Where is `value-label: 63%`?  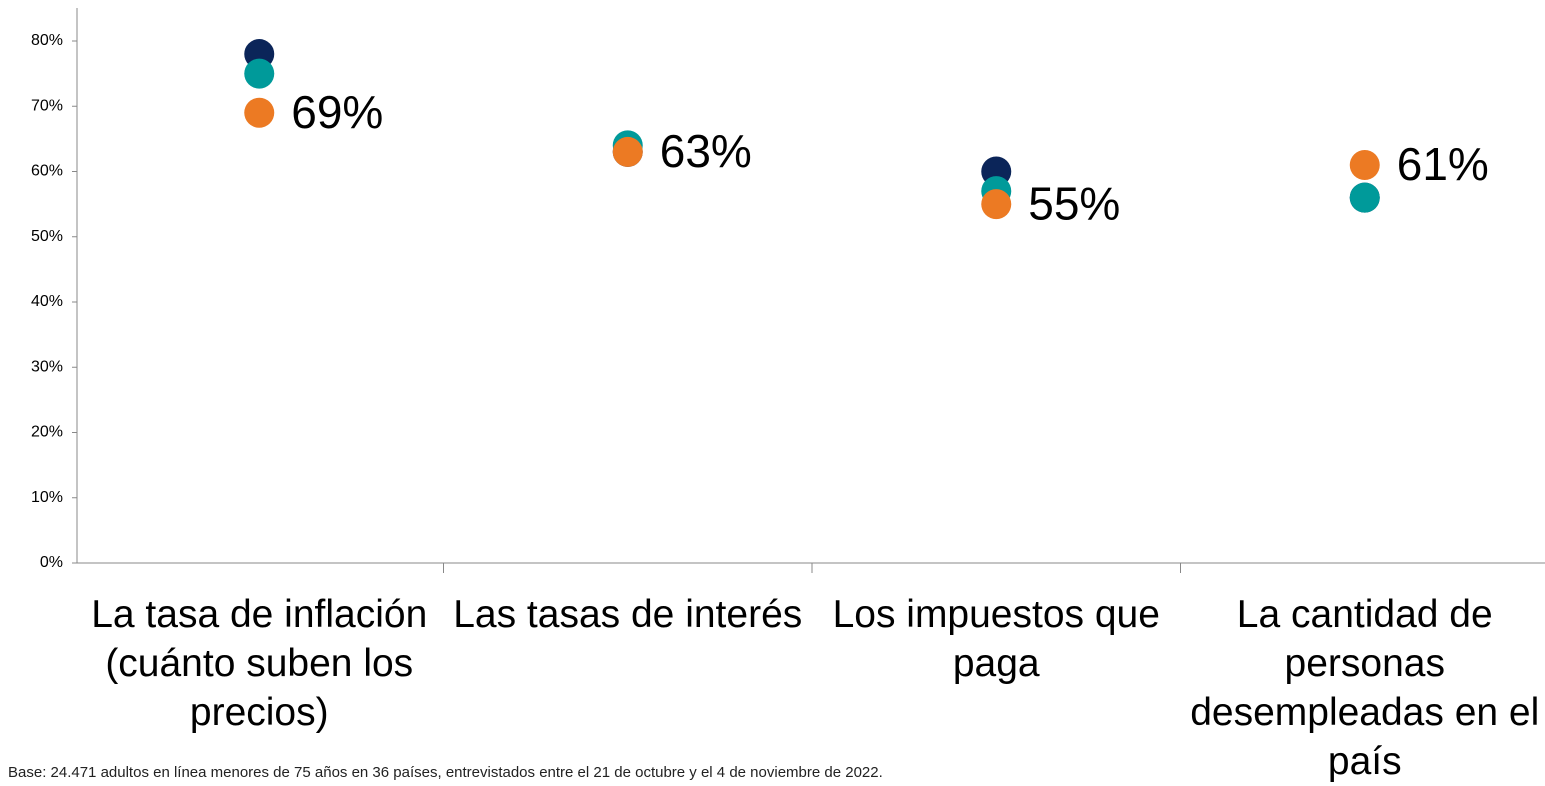 value-label: 63% is located at coordinates (706, 151).